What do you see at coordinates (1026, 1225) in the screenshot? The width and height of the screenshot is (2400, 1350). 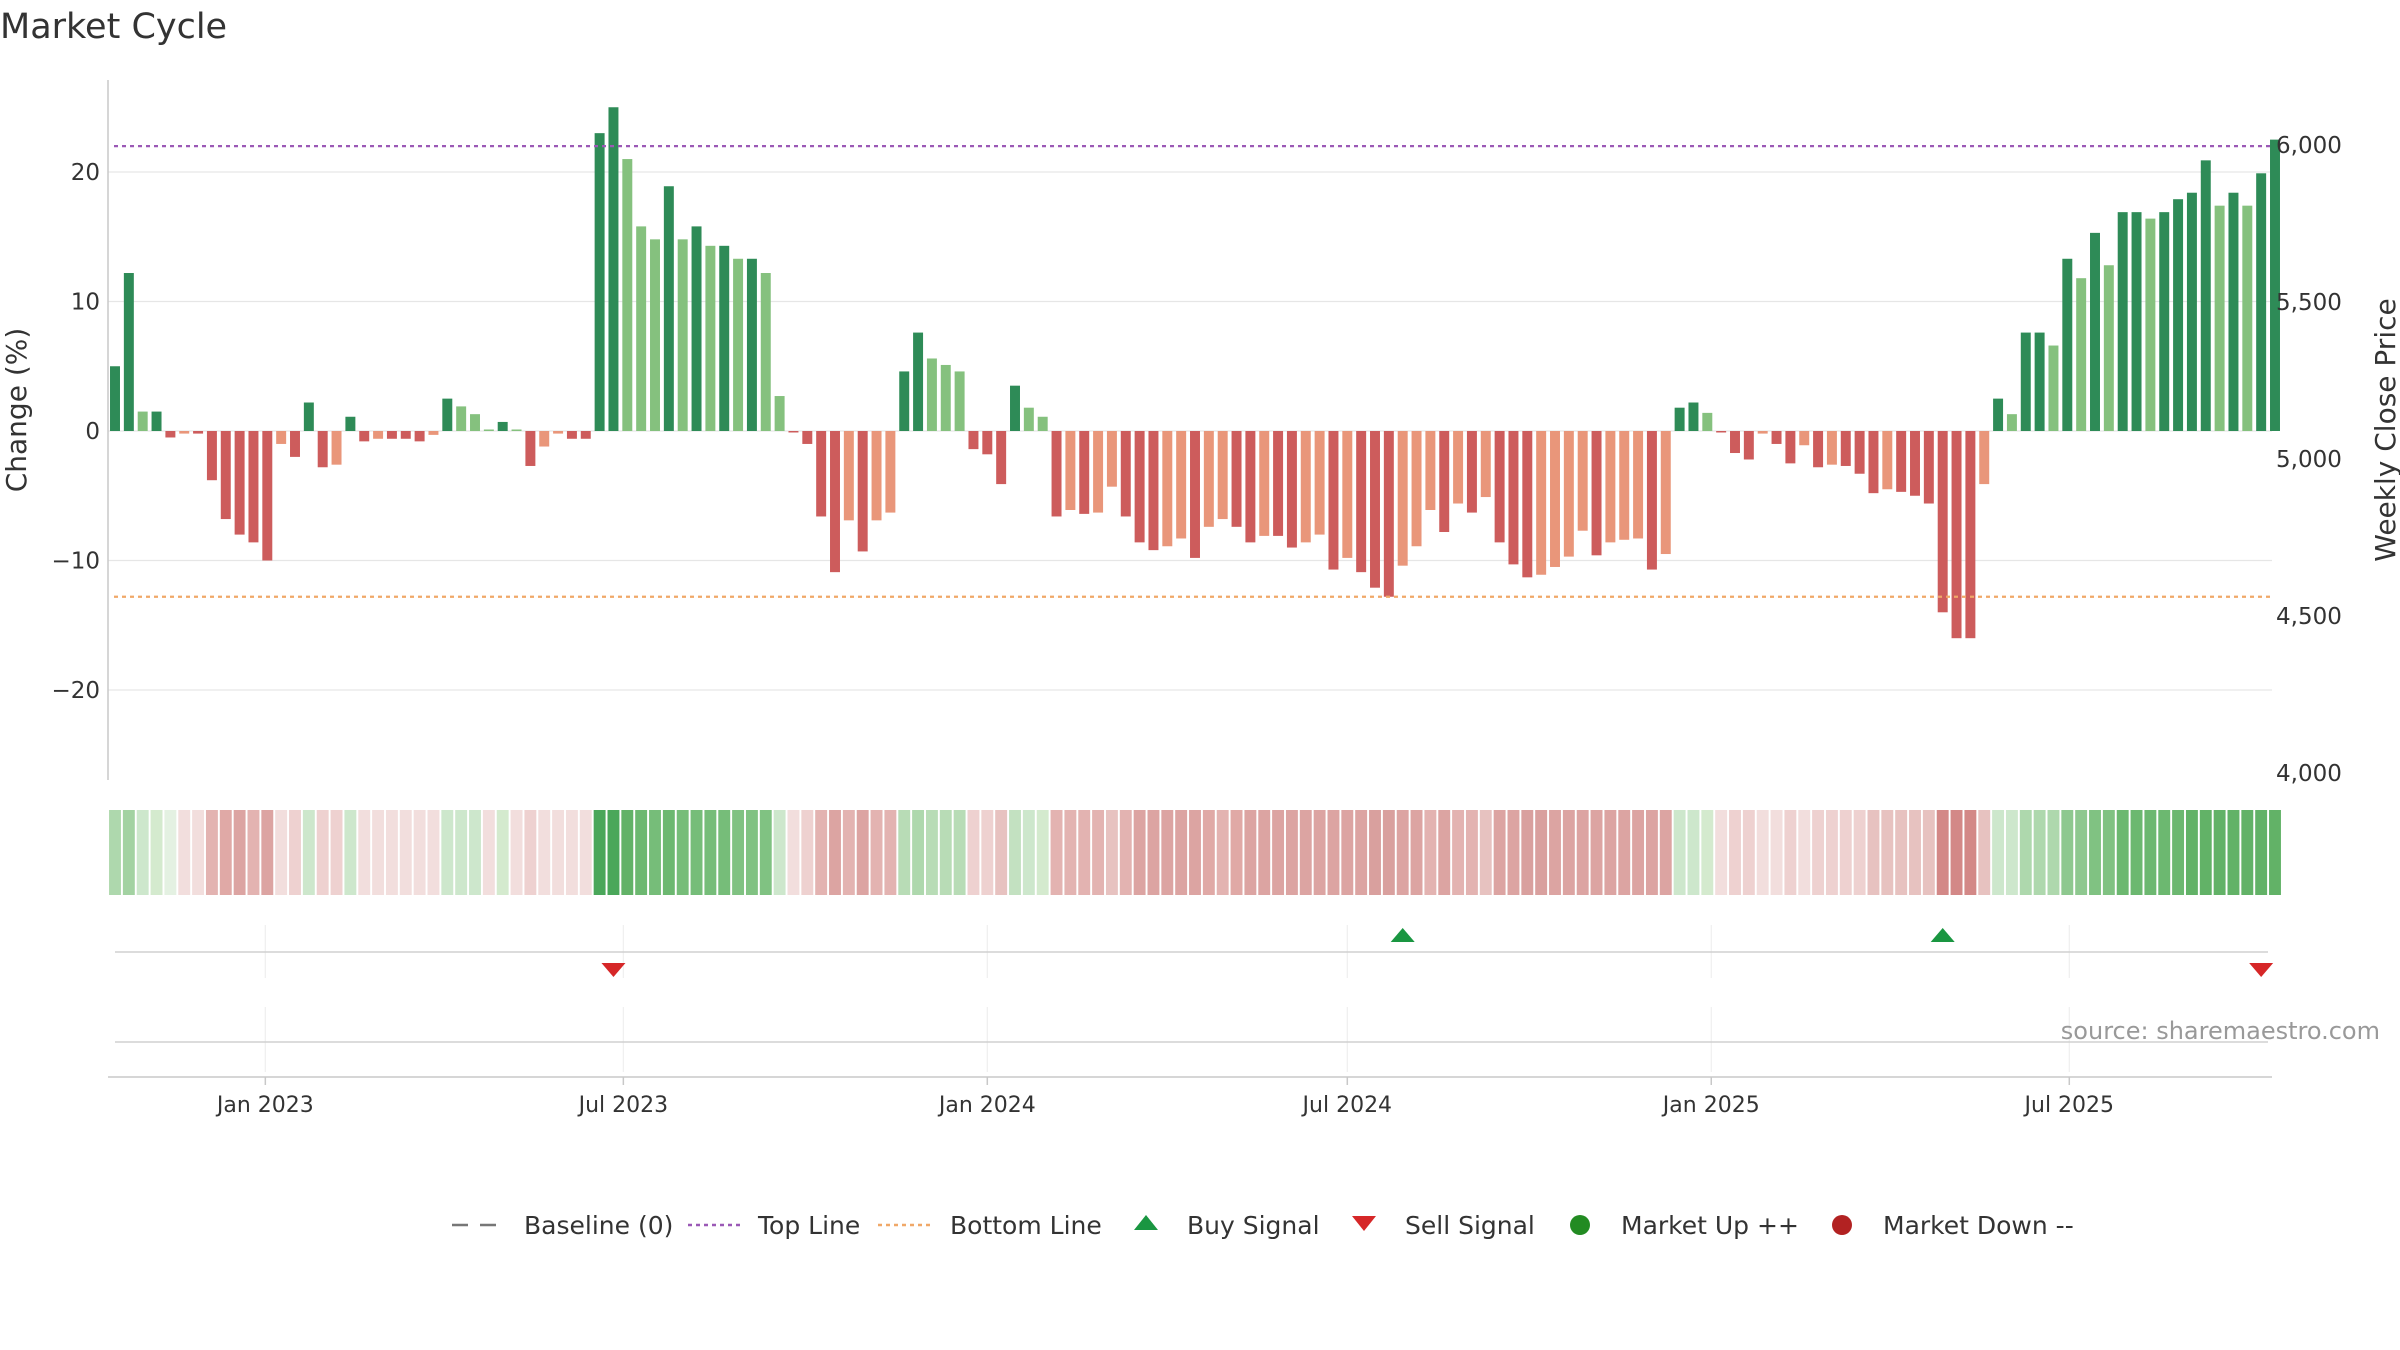 I see `legend-label: Bottom Line` at bounding box center [1026, 1225].